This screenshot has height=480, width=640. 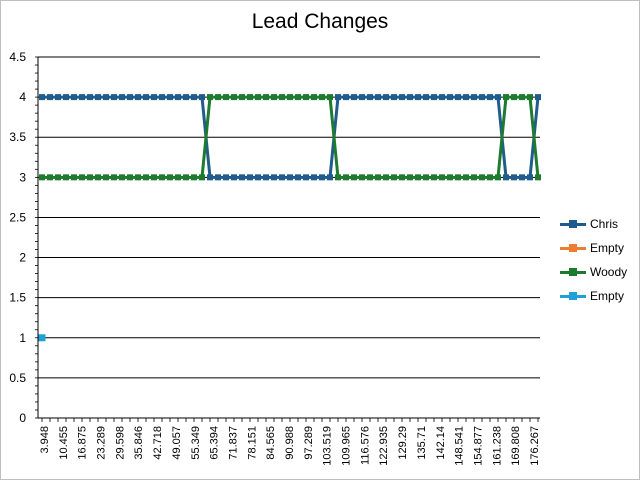 What do you see at coordinates (22, 338) in the screenshot?
I see `y-tick-label: 1` at bounding box center [22, 338].